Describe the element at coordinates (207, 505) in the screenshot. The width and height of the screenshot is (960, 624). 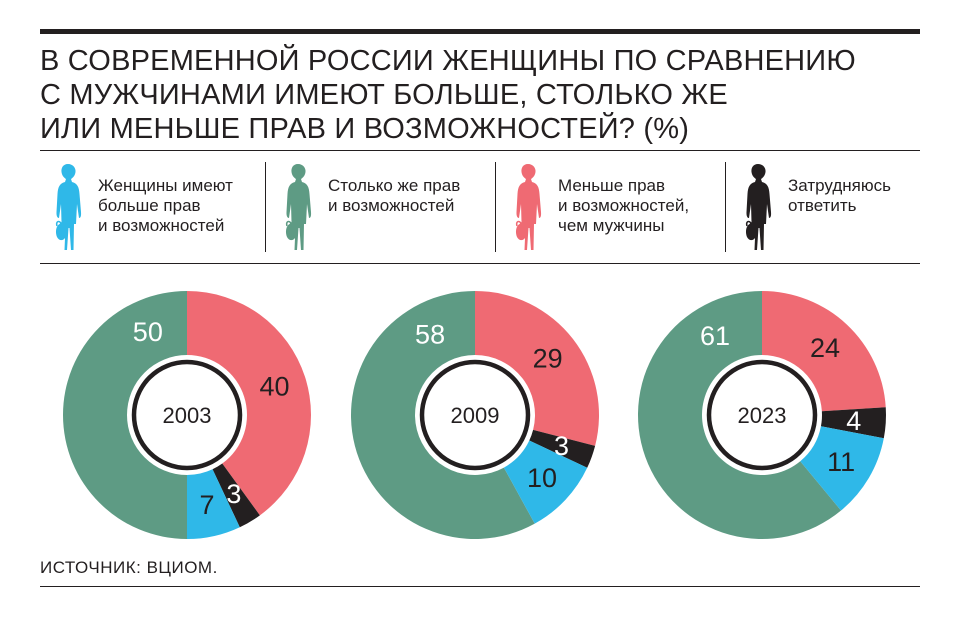
I see `data-label-more: 7` at that location.